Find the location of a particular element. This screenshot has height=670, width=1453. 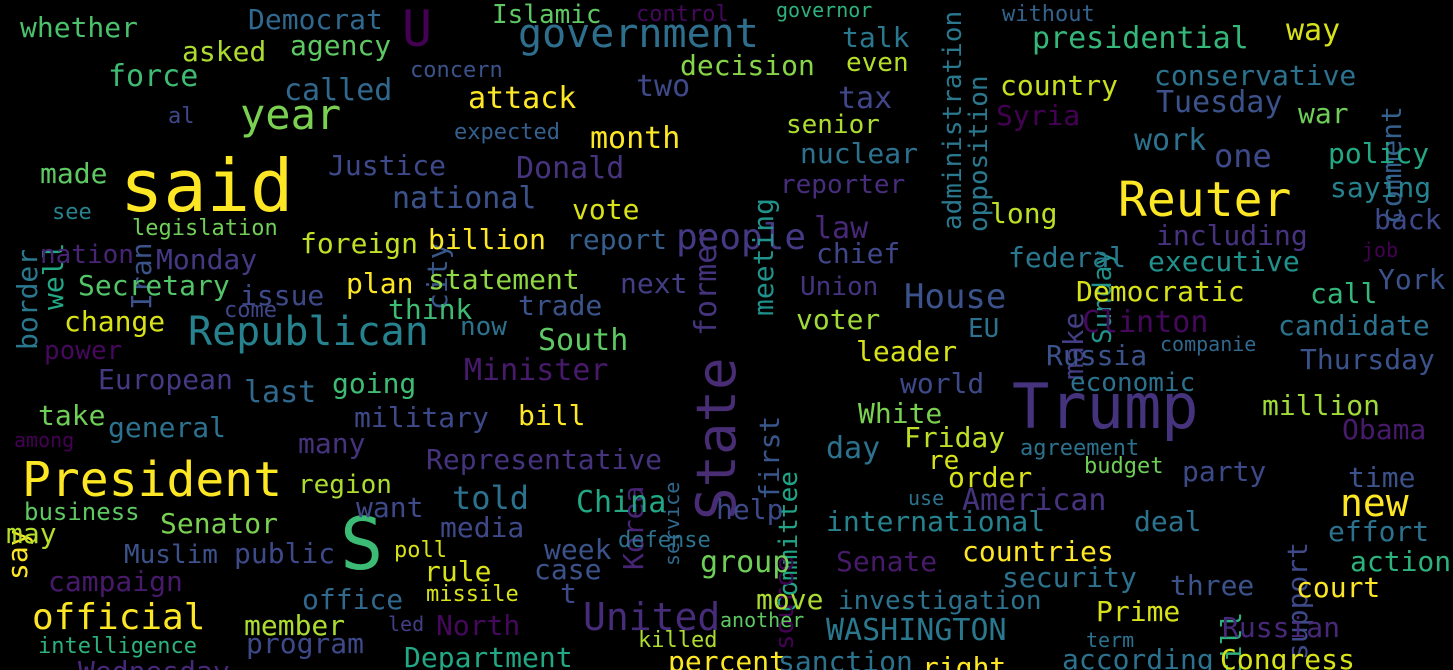

word-help: help is located at coordinates (750, 509).